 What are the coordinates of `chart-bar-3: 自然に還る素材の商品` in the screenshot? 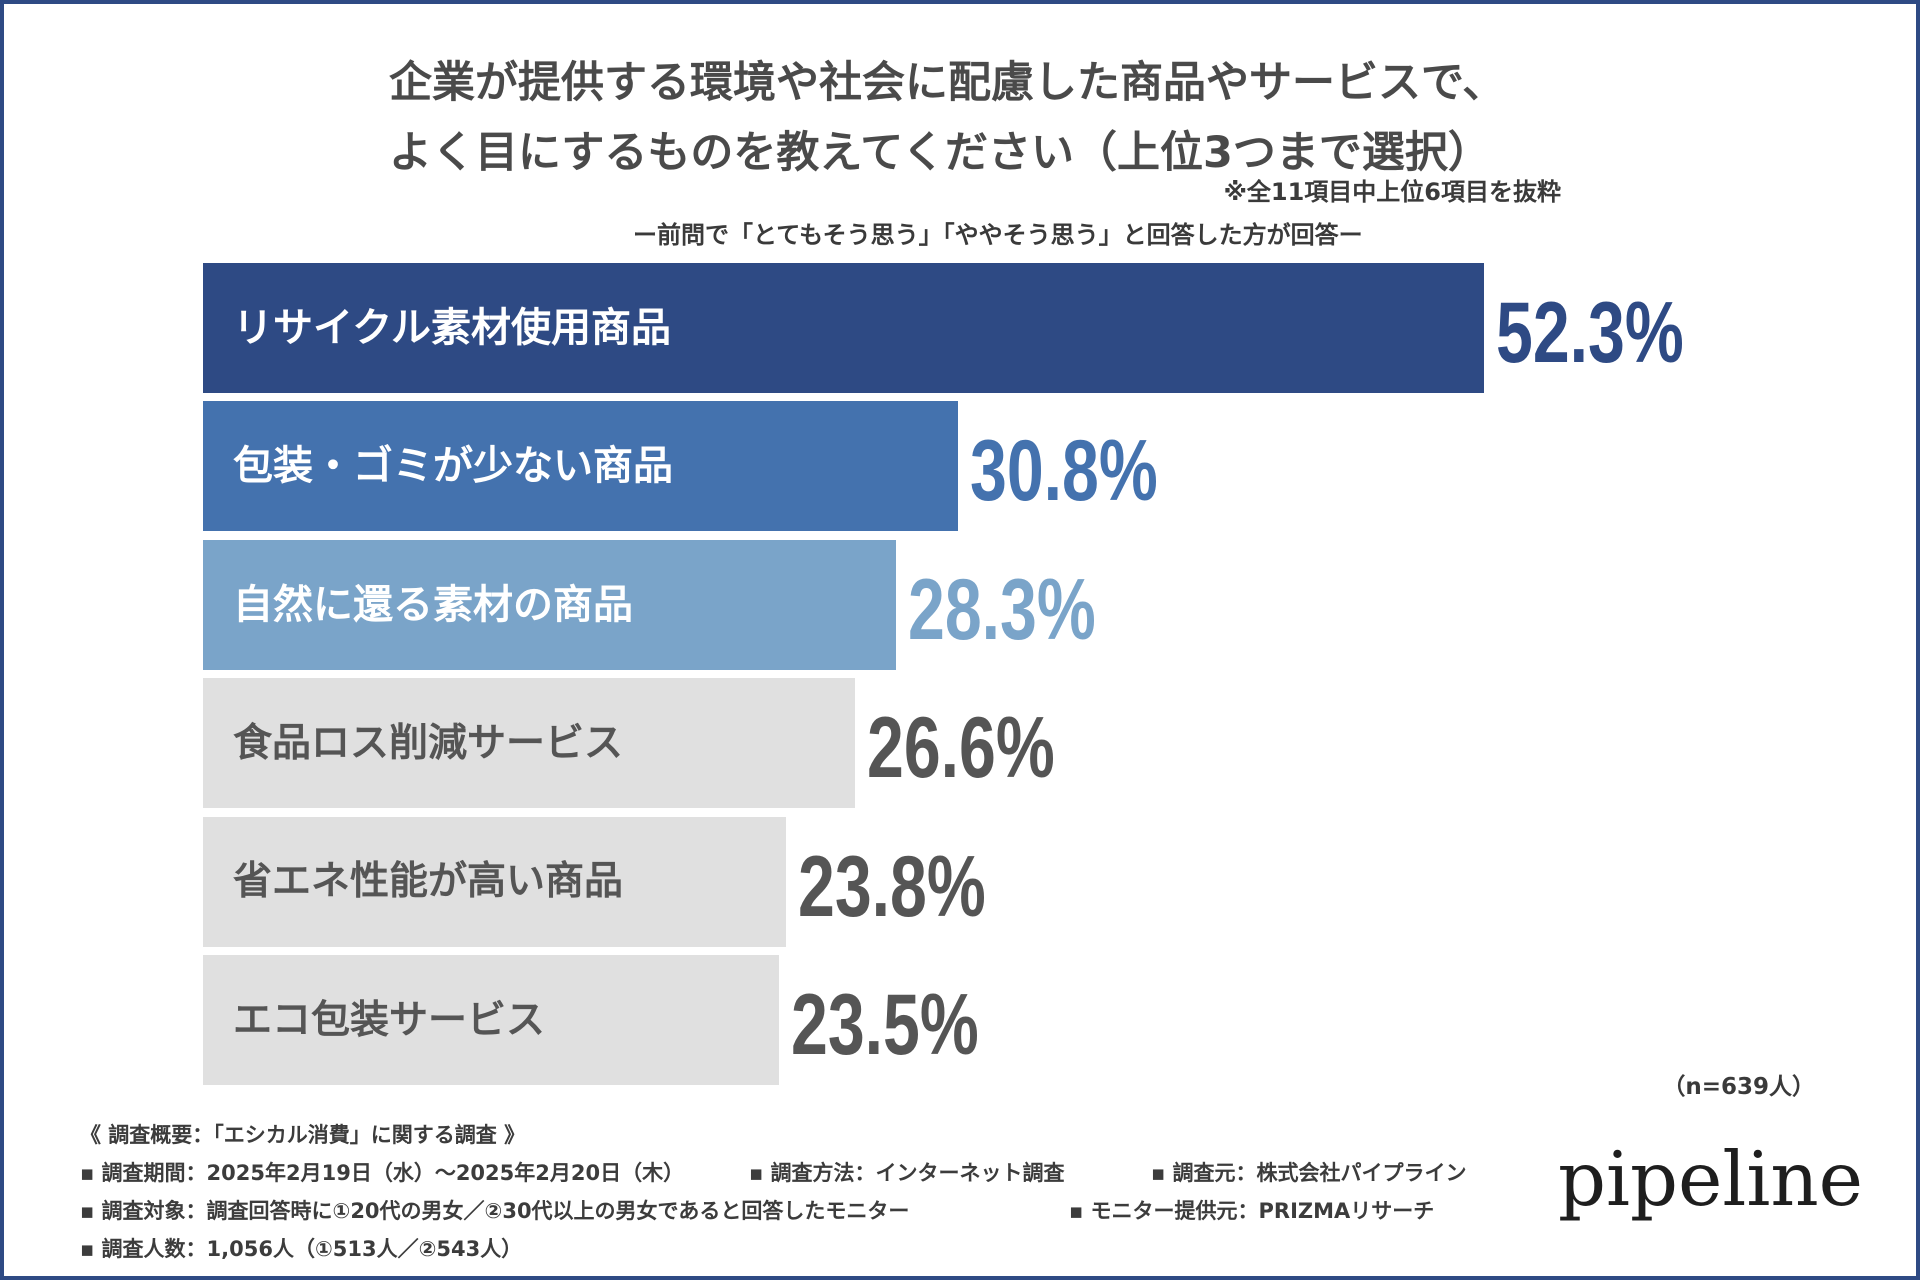 It's located at (550, 604).